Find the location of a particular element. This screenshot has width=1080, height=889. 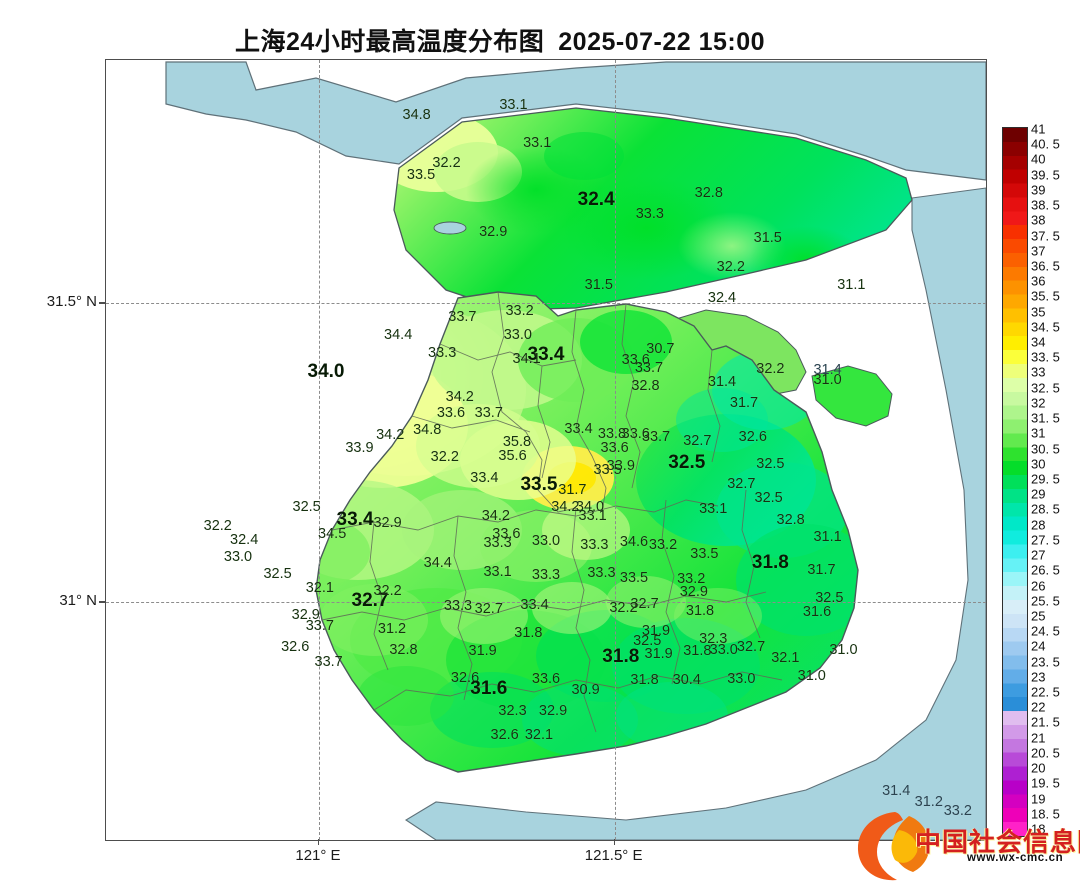

watermark-url: www.wx-cmc.cn is located at coordinates (1015, 858).